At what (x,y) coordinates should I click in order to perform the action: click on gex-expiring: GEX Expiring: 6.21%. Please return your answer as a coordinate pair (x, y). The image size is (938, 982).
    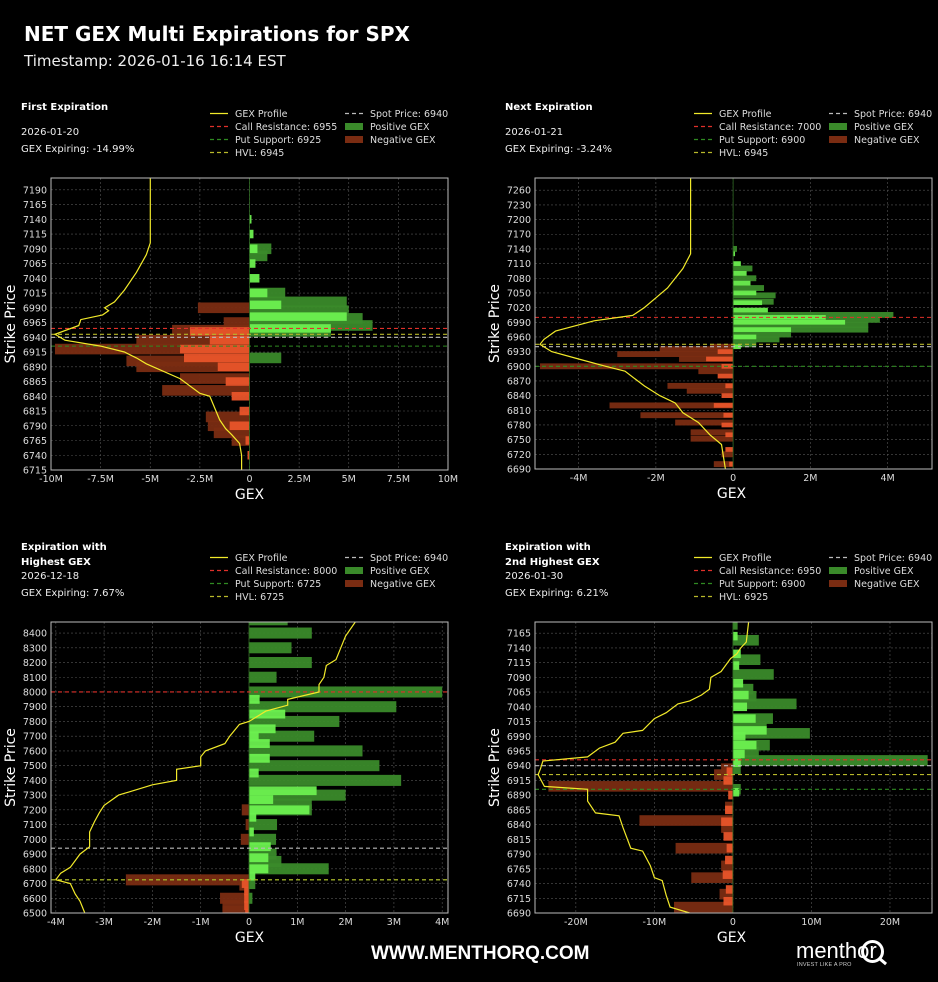
    Looking at the image, I should click on (556, 593).